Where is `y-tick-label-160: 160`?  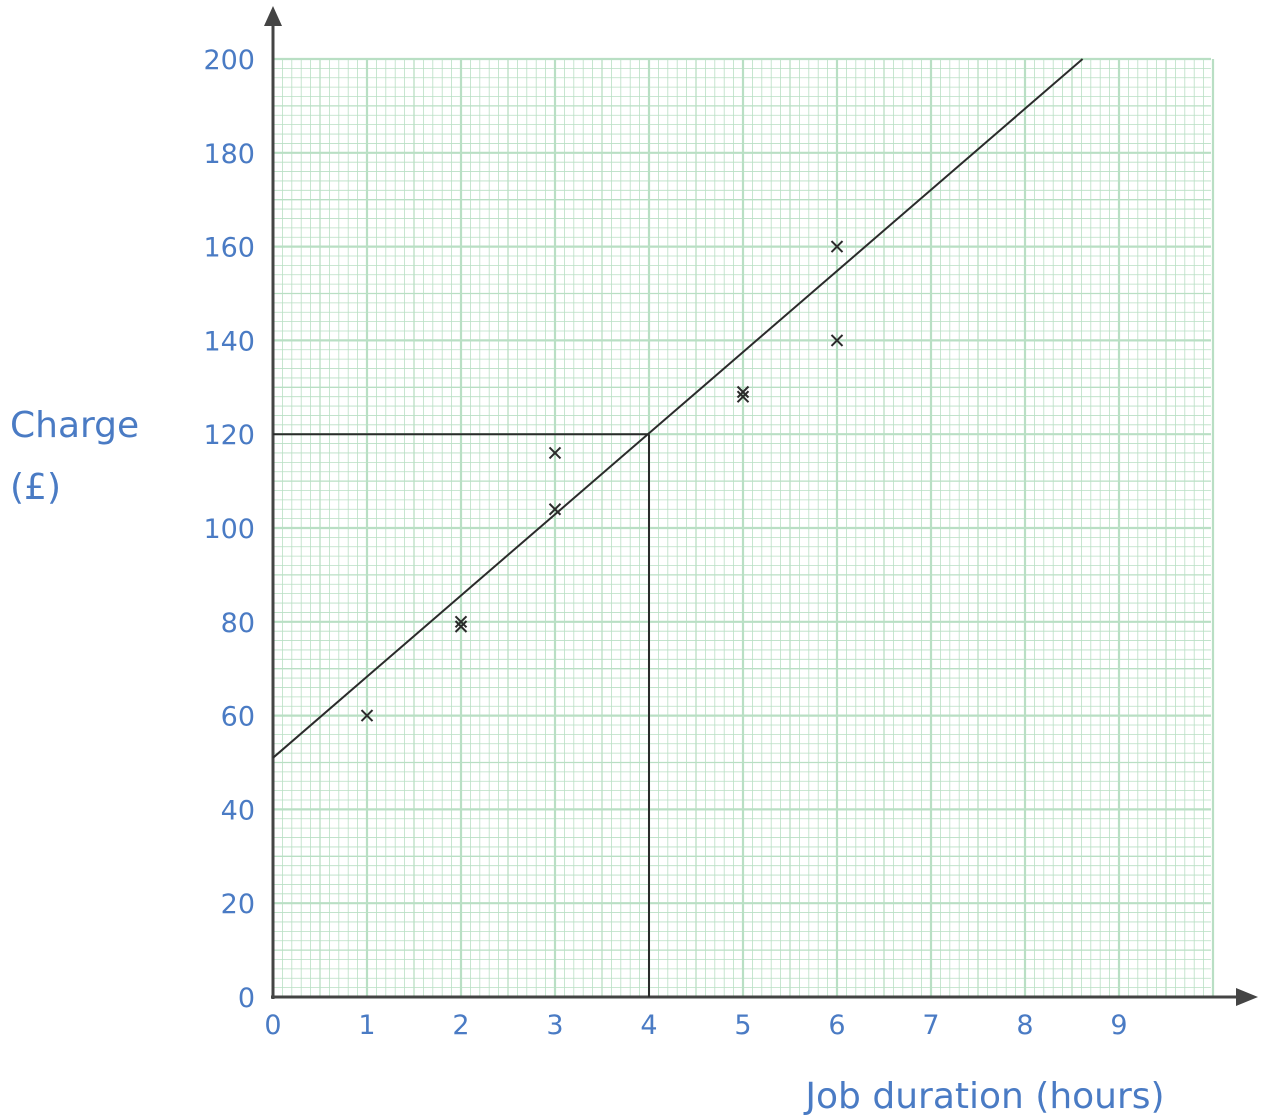 y-tick-label-160: 160 is located at coordinates (229, 248).